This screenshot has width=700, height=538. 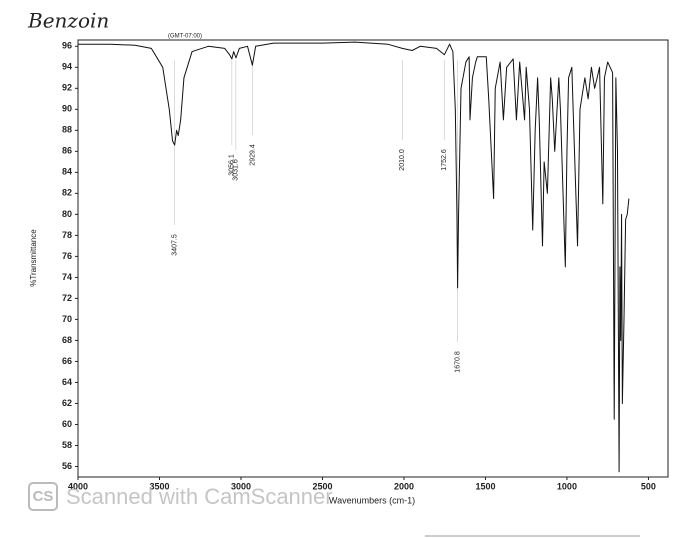 I want to click on y-axis-label: %Transmittance, so click(x=33, y=258).